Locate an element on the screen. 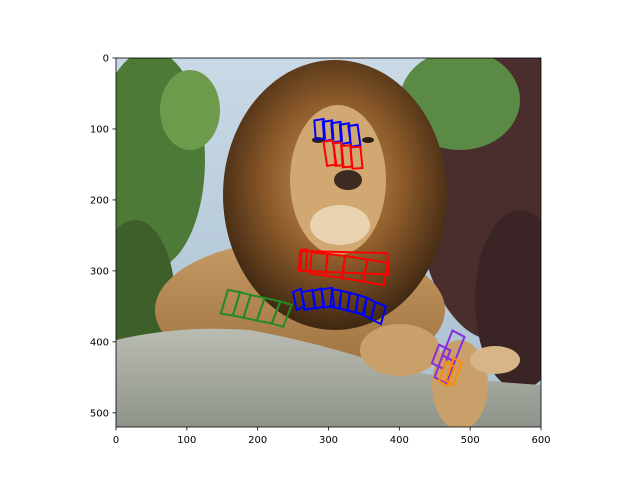  x-tick-label: 0 is located at coordinates (116, 440).